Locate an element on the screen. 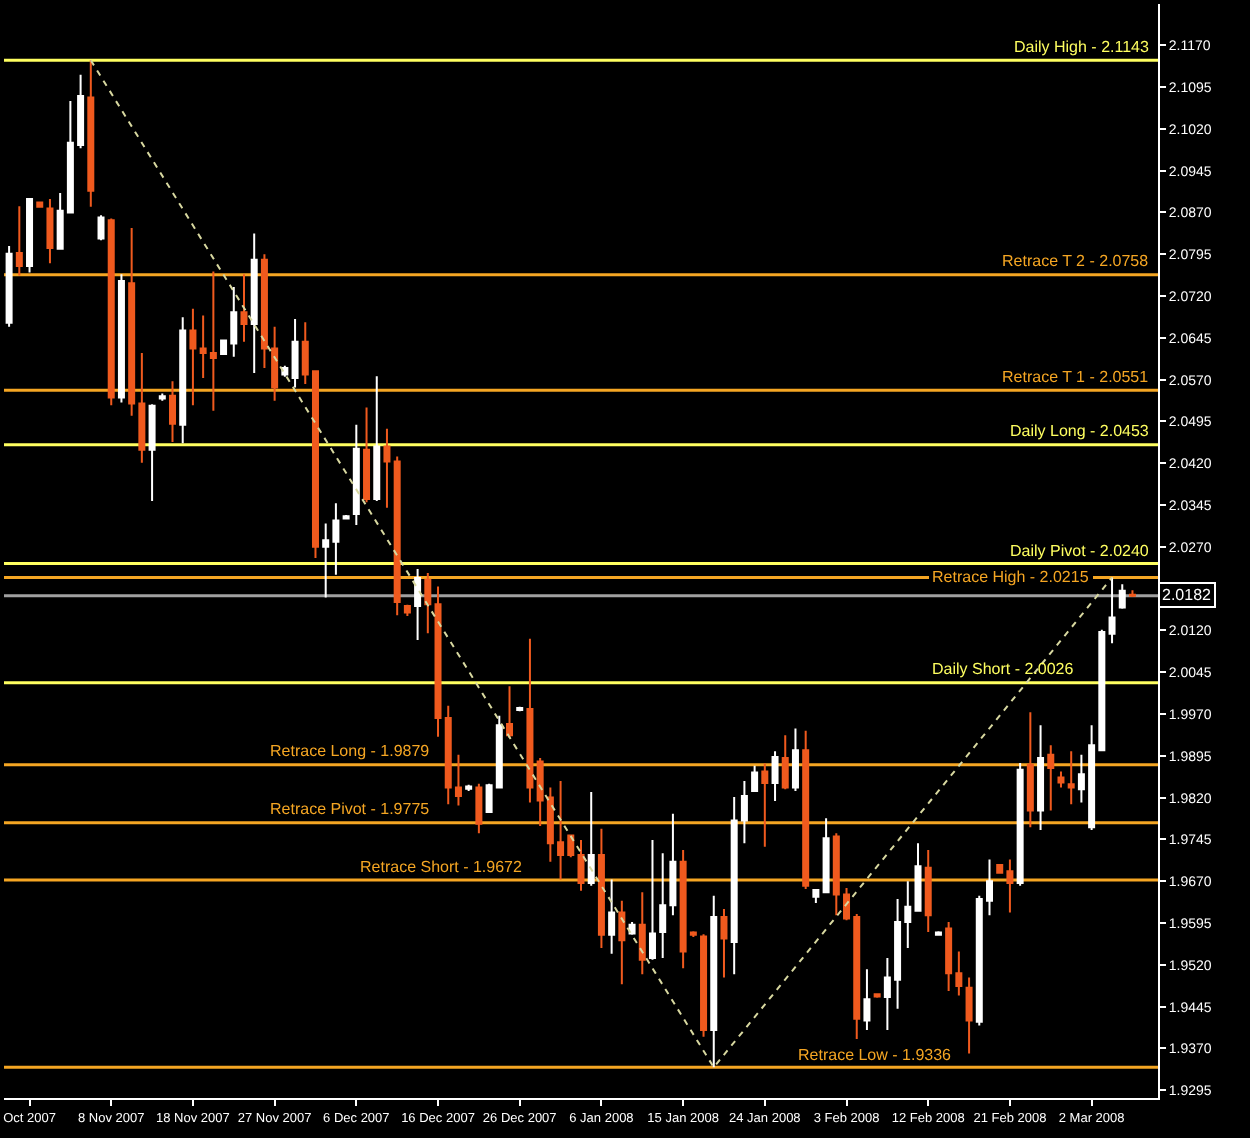  ref-line-label: Daily High - 2.1143 is located at coordinates (1082, 47).